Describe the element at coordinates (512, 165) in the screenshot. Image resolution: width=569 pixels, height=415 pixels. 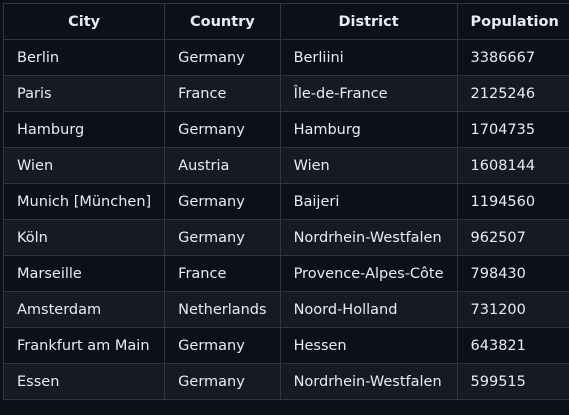
I see `cell-population: 1608144` at that location.